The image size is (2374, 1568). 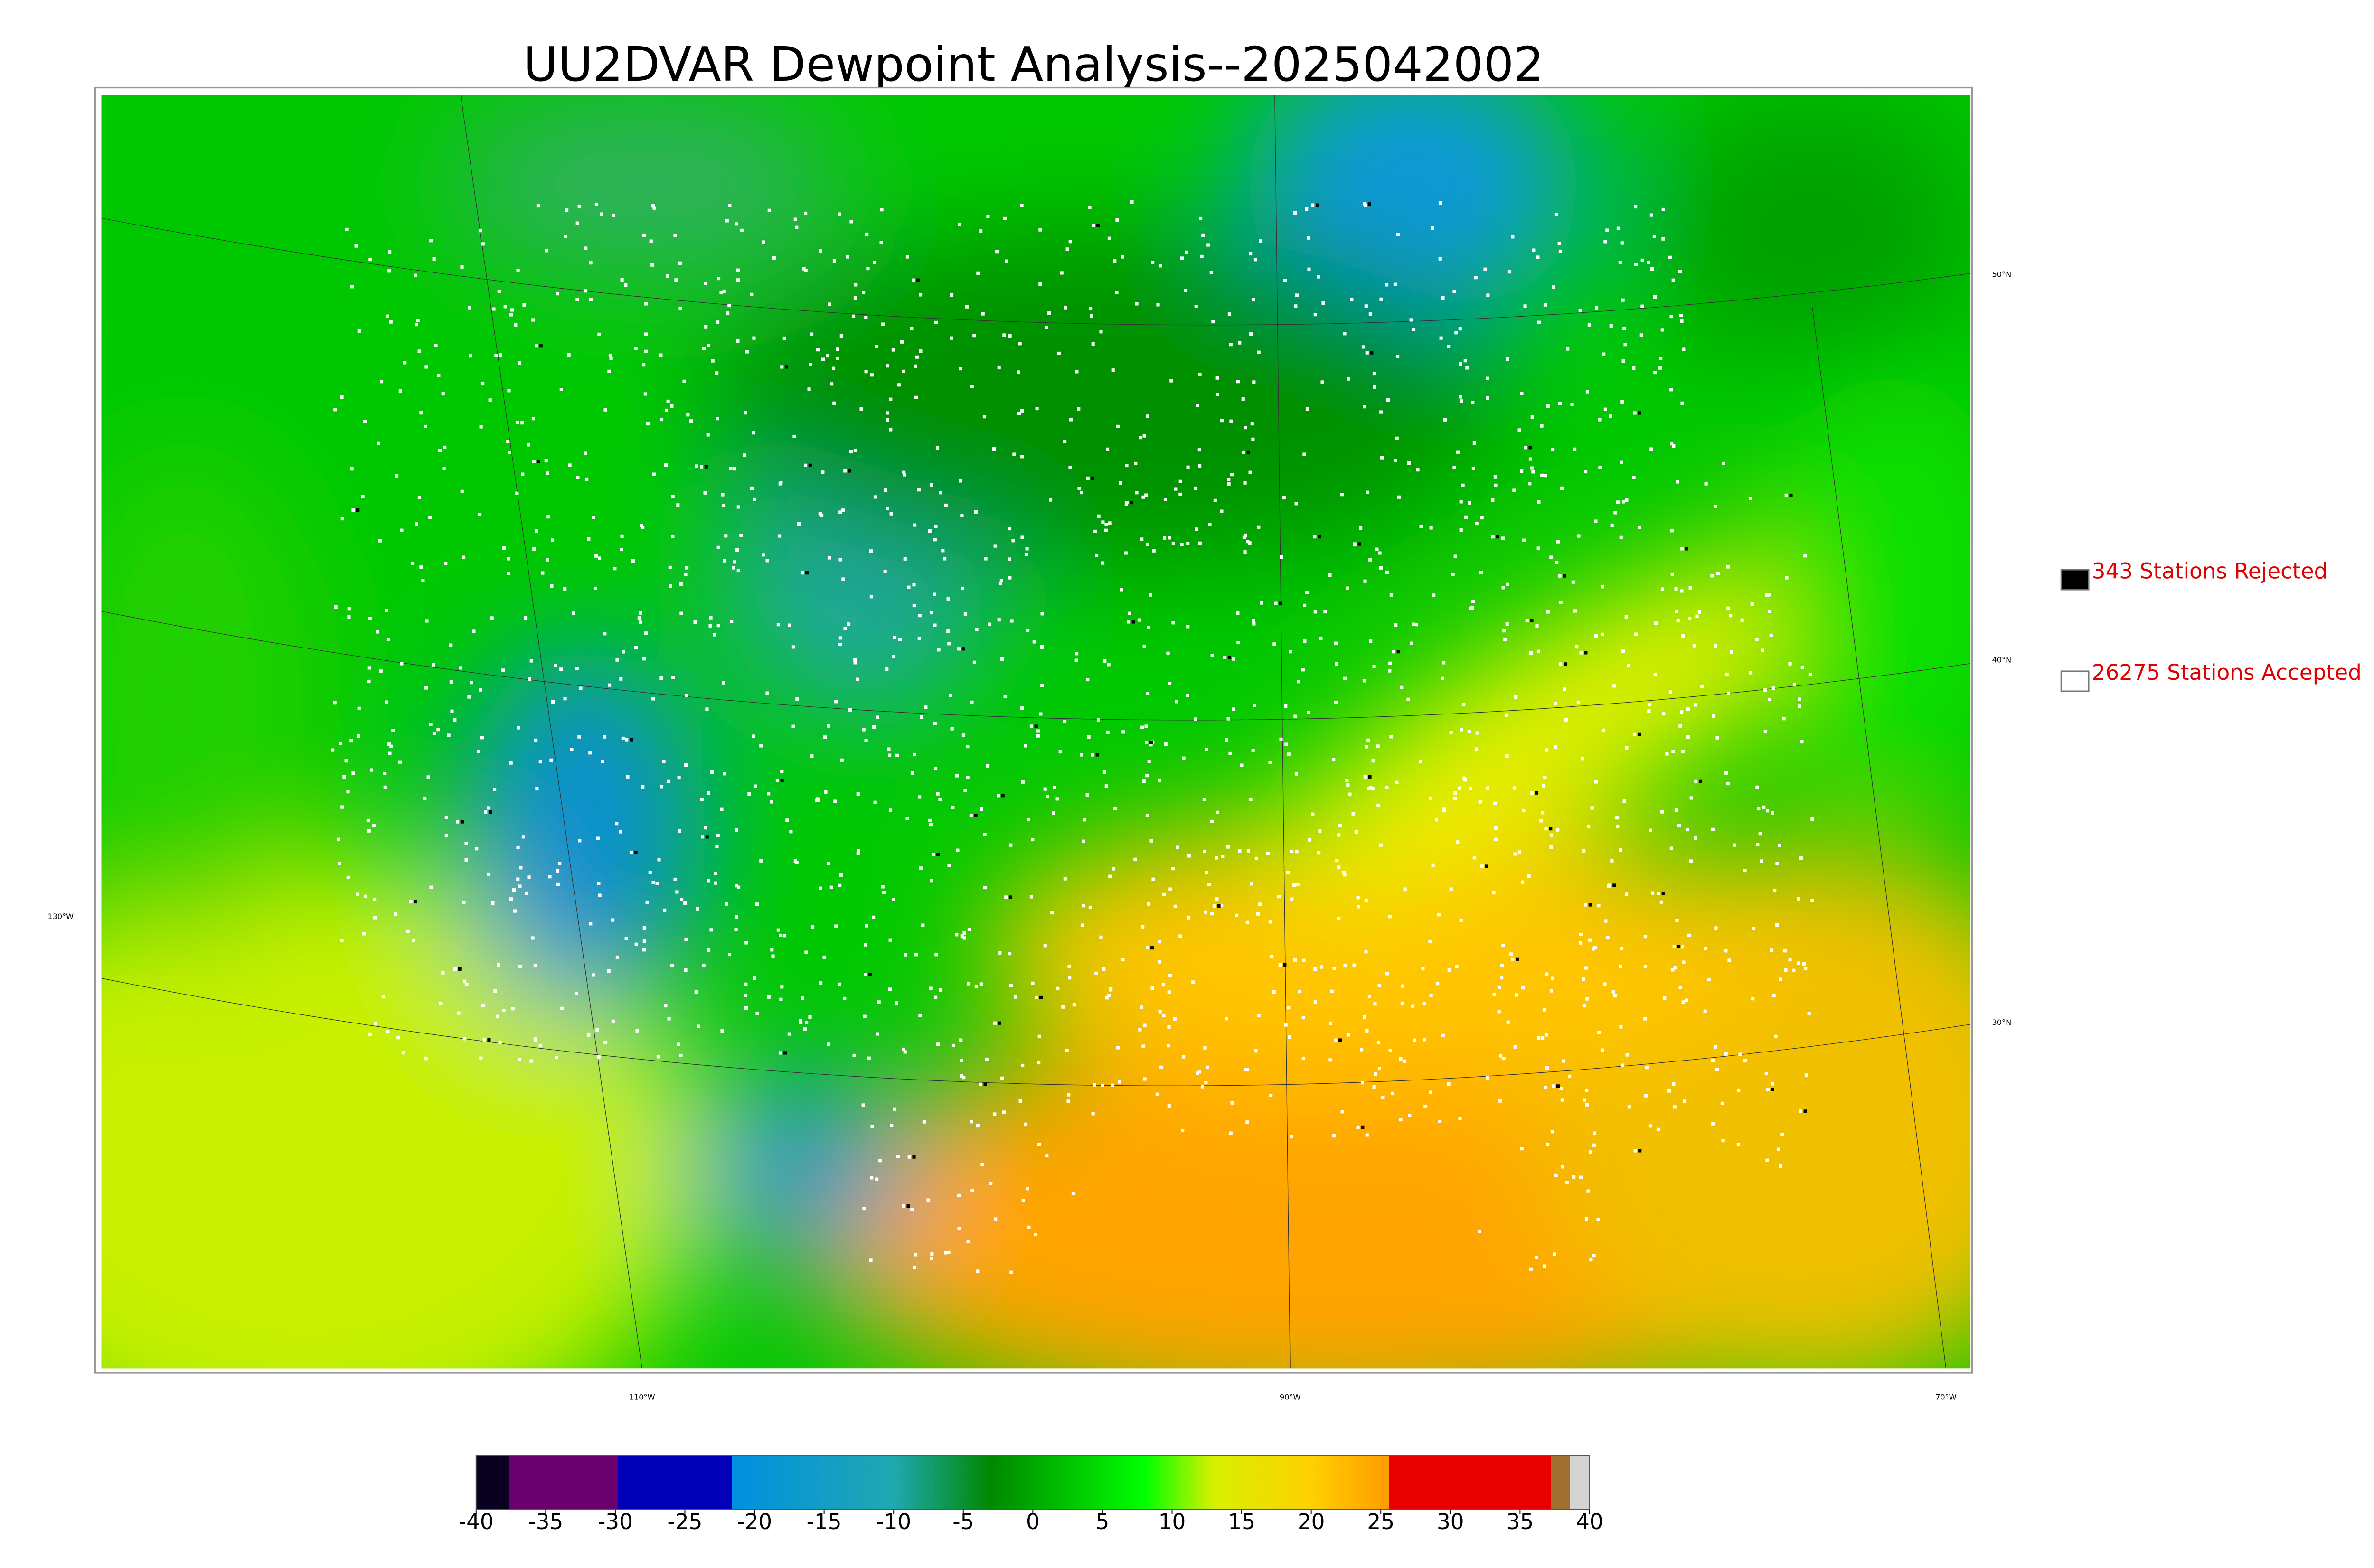 What do you see at coordinates (1520, 1521) in the screenshot?
I see `colorbar-tick-label: 35` at bounding box center [1520, 1521].